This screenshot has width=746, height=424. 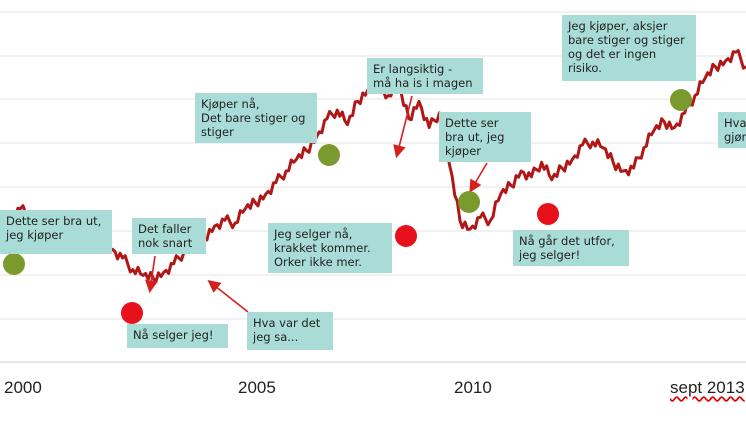 I want to click on x-tick-label: 2005, so click(x=257, y=387).